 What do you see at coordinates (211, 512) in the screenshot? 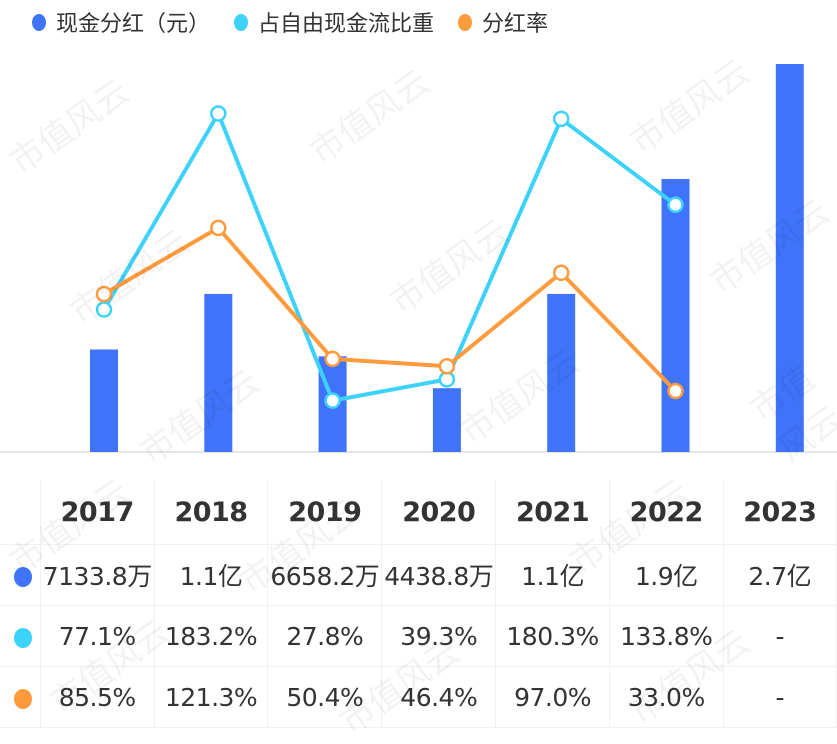
I see `year-header: 2018` at bounding box center [211, 512].